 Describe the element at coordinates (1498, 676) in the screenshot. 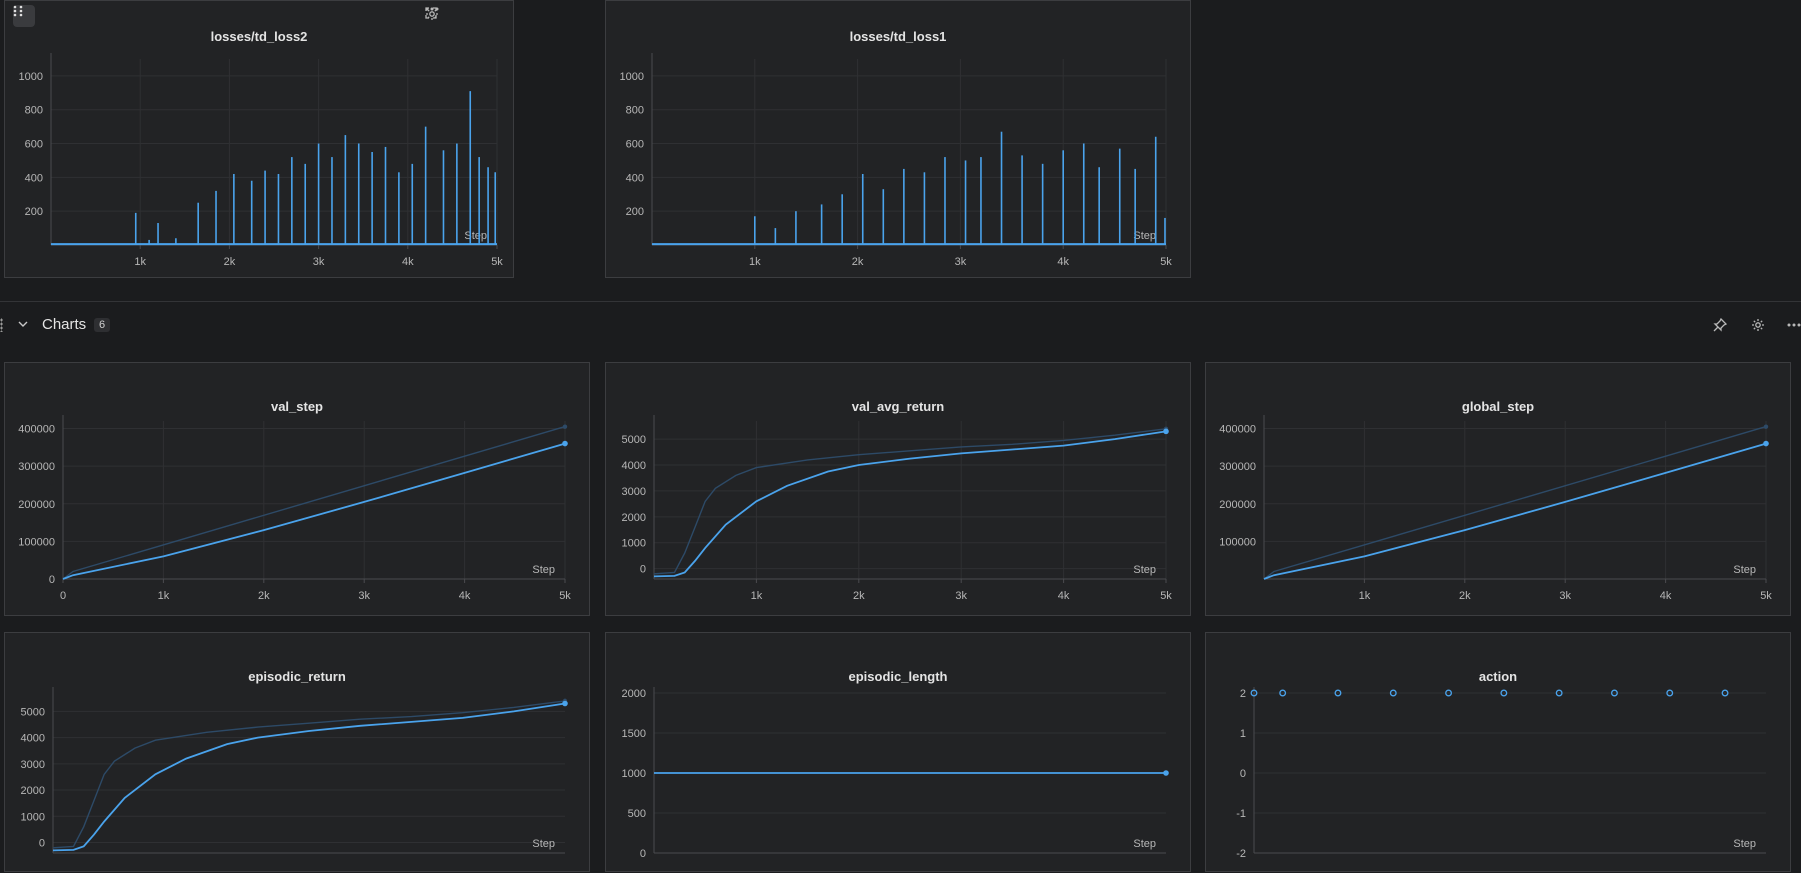

I see `chart-title: action` at that location.